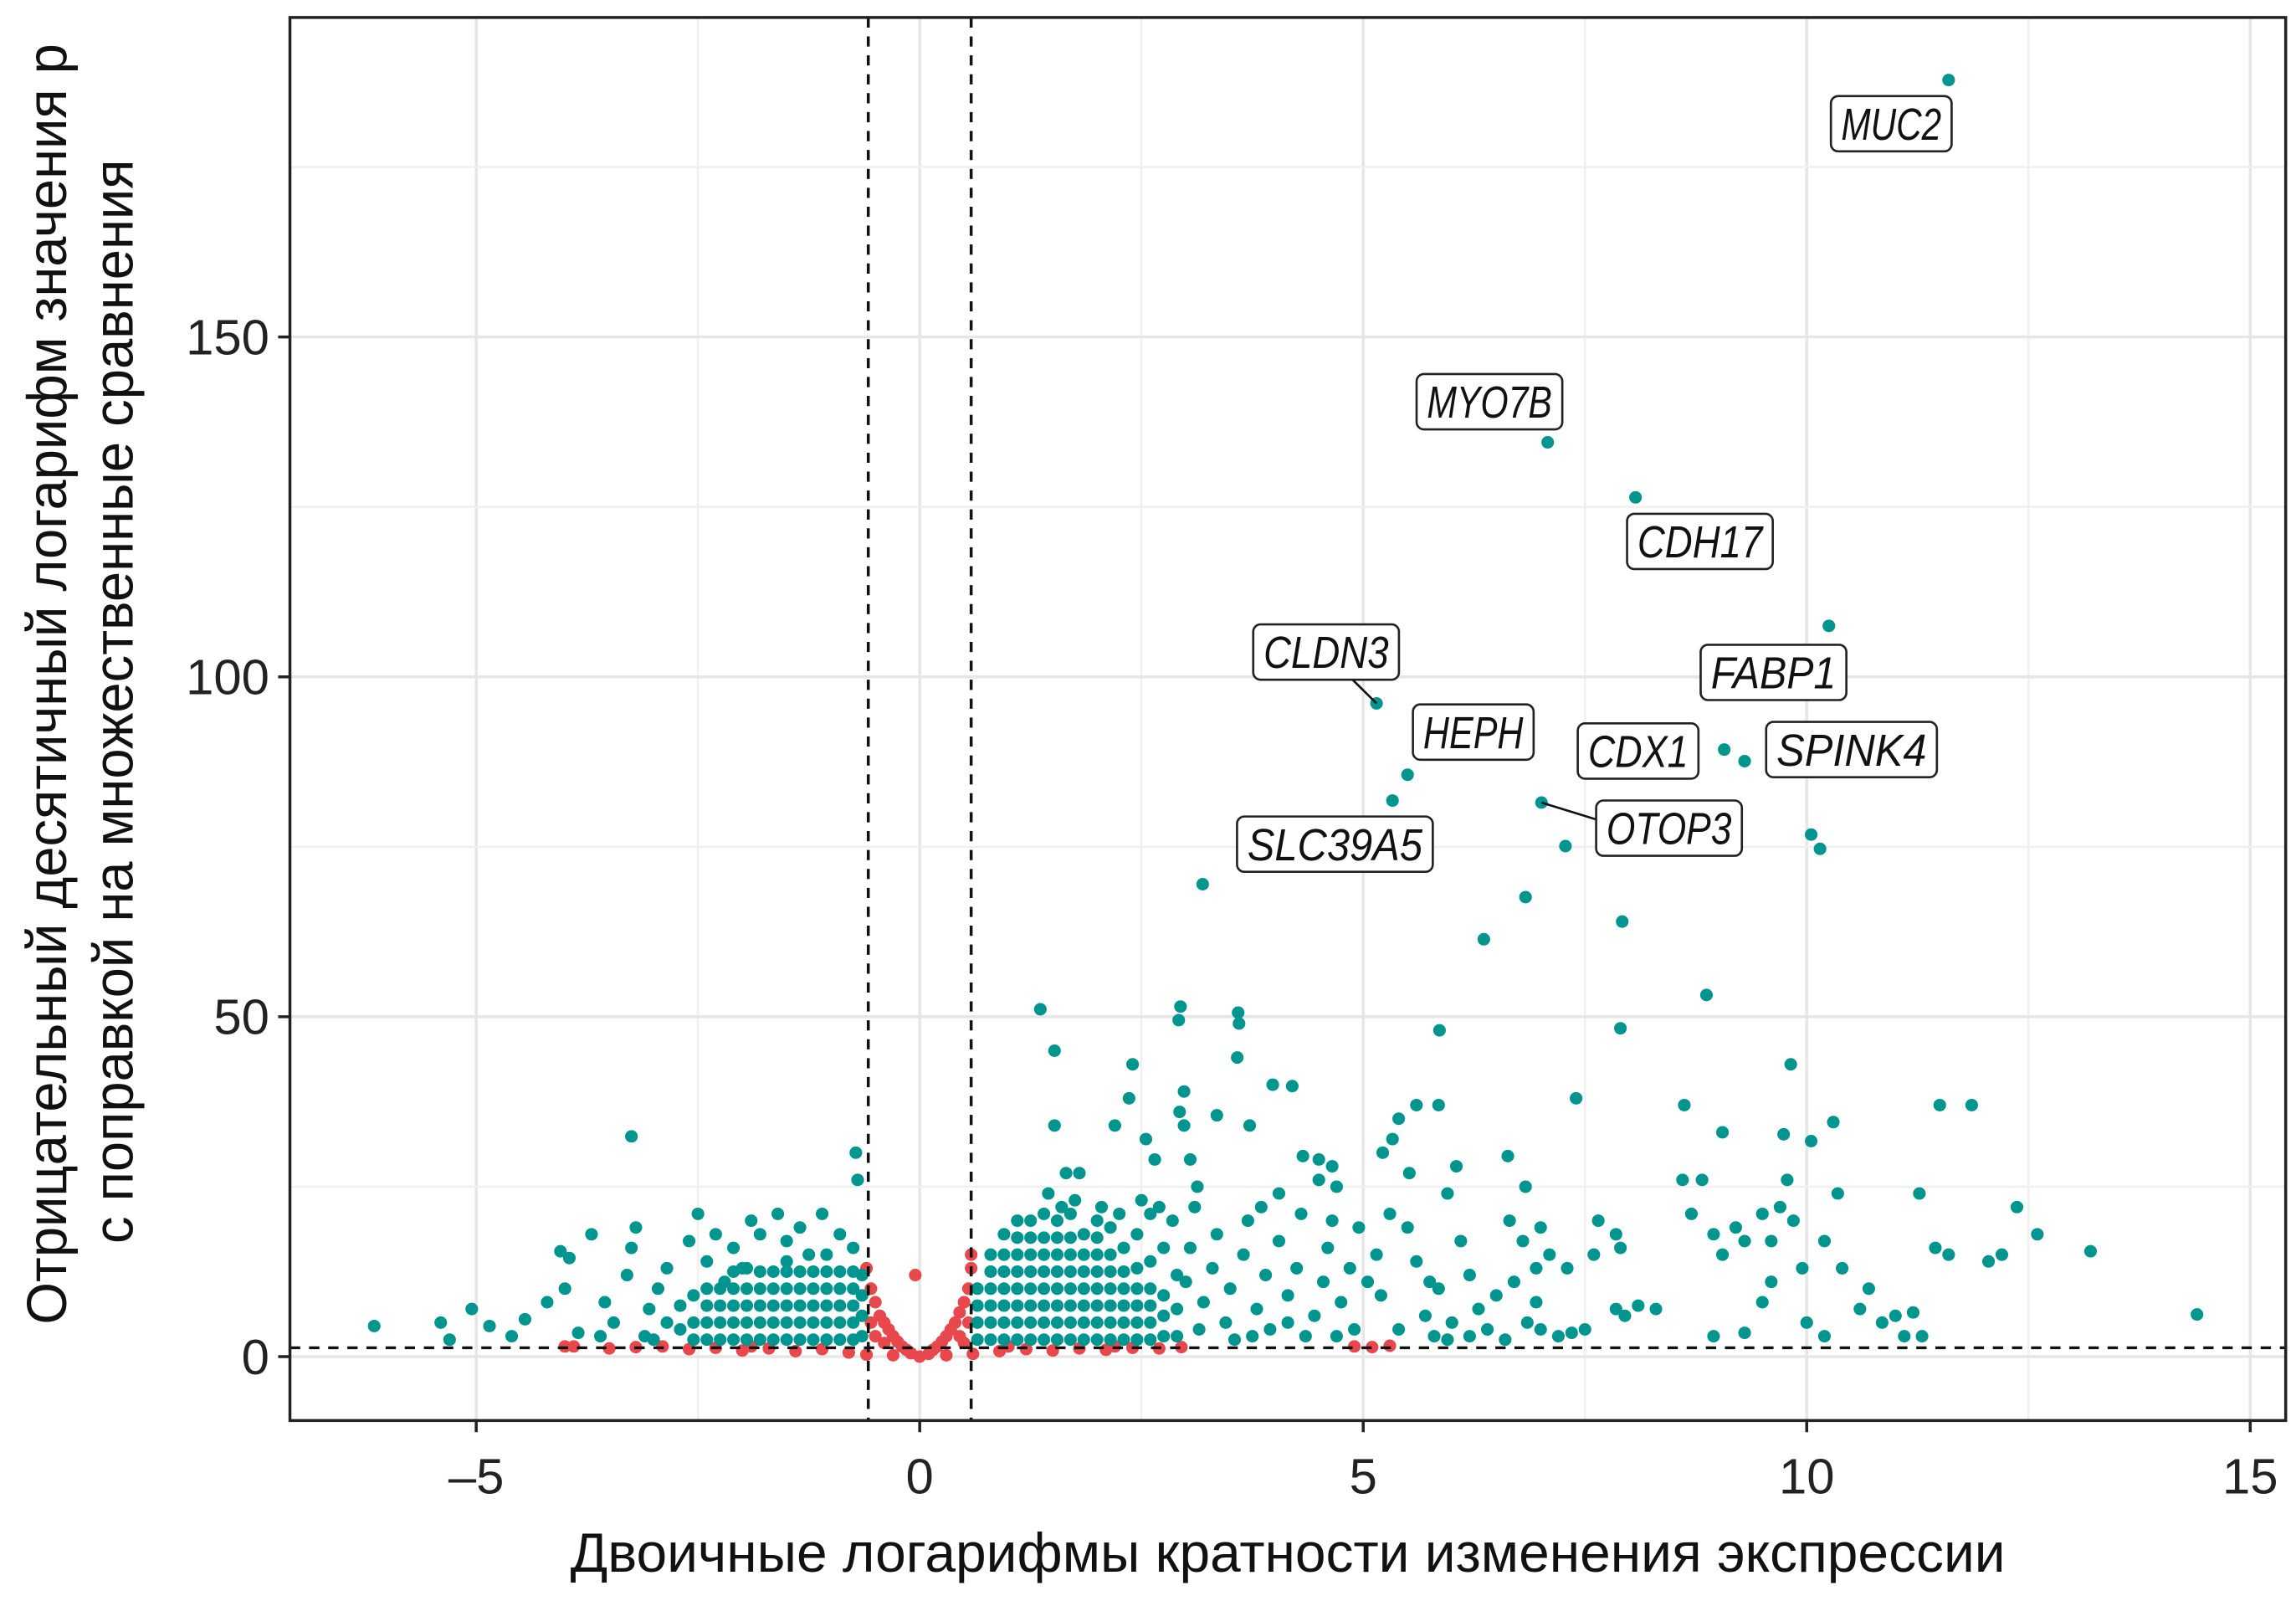 This screenshot has height=1601, width=2296. What do you see at coordinates (238, 847) in the screenshot?
I see `y-axis: 0 50 100 150` at bounding box center [238, 847].